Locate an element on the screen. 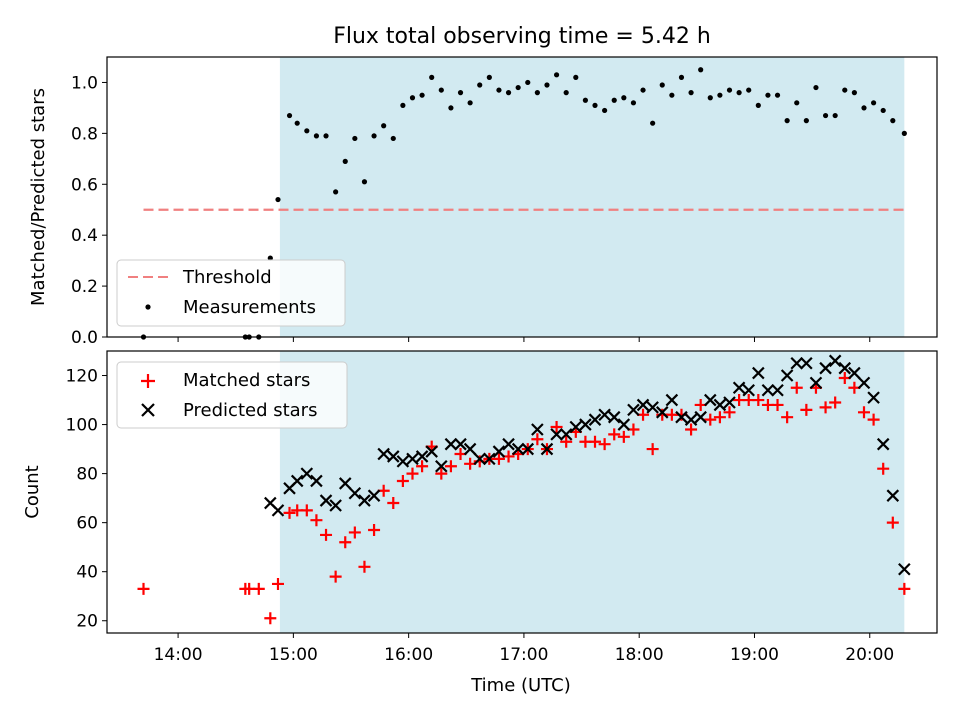 This screenshot has width=960, height=724. legend-threshold-label: Threshold is located at coordinates (227, 277).